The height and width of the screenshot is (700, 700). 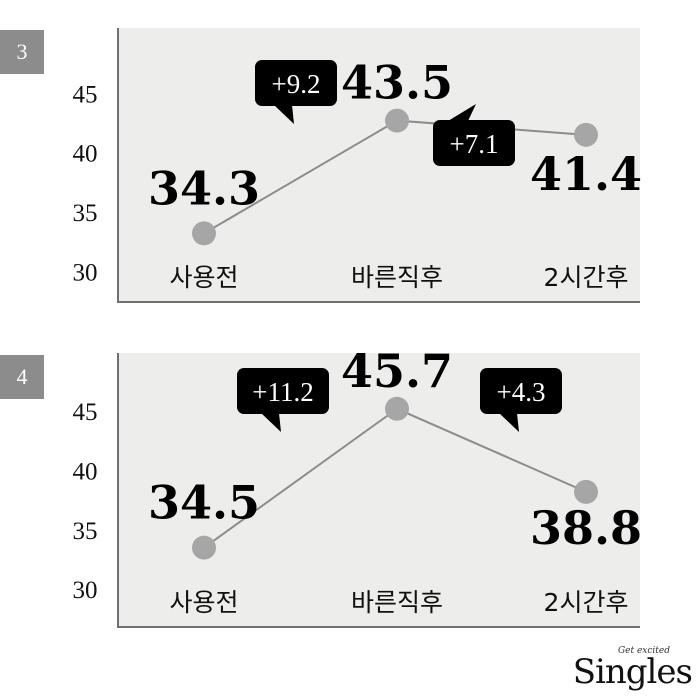 I want to click on panel-number-badge: 4, so click(x=22, y=377).